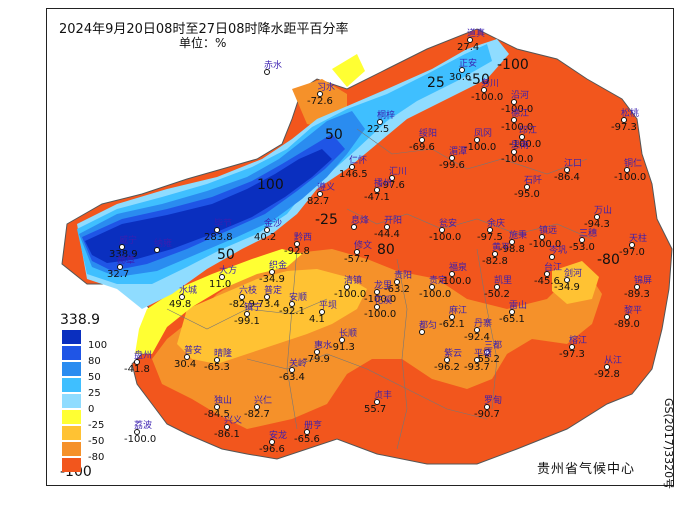  What do you see at coordinates (292, 377) in the screenshot?
I see `station-value: -63.4` at bounding box center [292, 377].